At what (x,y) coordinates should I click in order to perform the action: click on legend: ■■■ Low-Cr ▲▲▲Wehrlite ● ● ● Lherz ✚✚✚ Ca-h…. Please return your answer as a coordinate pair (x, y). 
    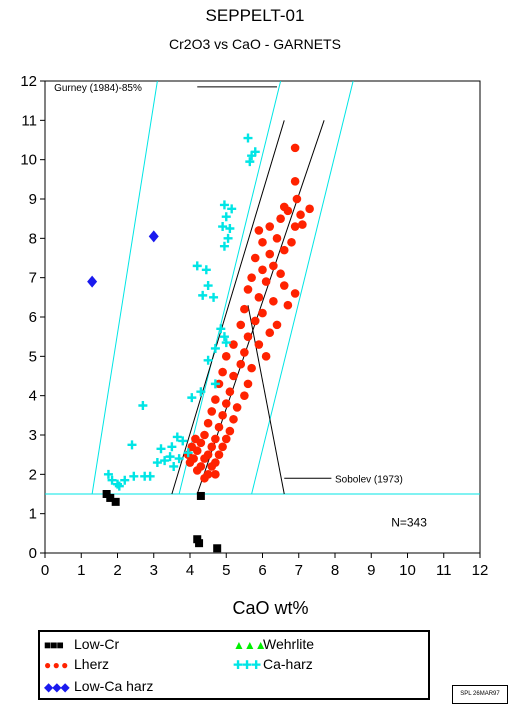
    Looking at the image, I should click on (234, 665).